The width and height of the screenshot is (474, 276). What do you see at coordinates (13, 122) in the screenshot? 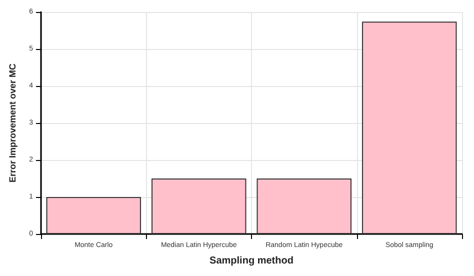
I see `y-axis-title: Error Improvement over MC` at bounding box center [13, 122].